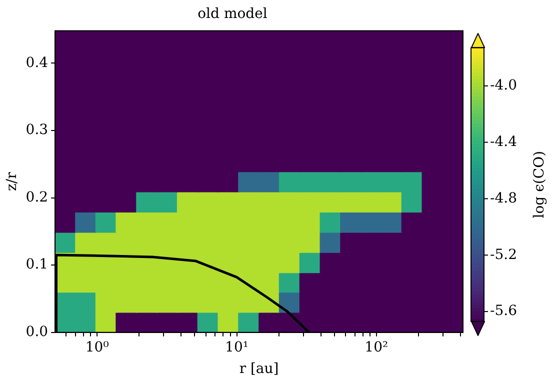 The height and width of the screenshot is (382, 555). What do you see at coordinates (97, 347) in the screenshot?
I see `x-tick-label: 10⁰` at bounding box center [97, 347].